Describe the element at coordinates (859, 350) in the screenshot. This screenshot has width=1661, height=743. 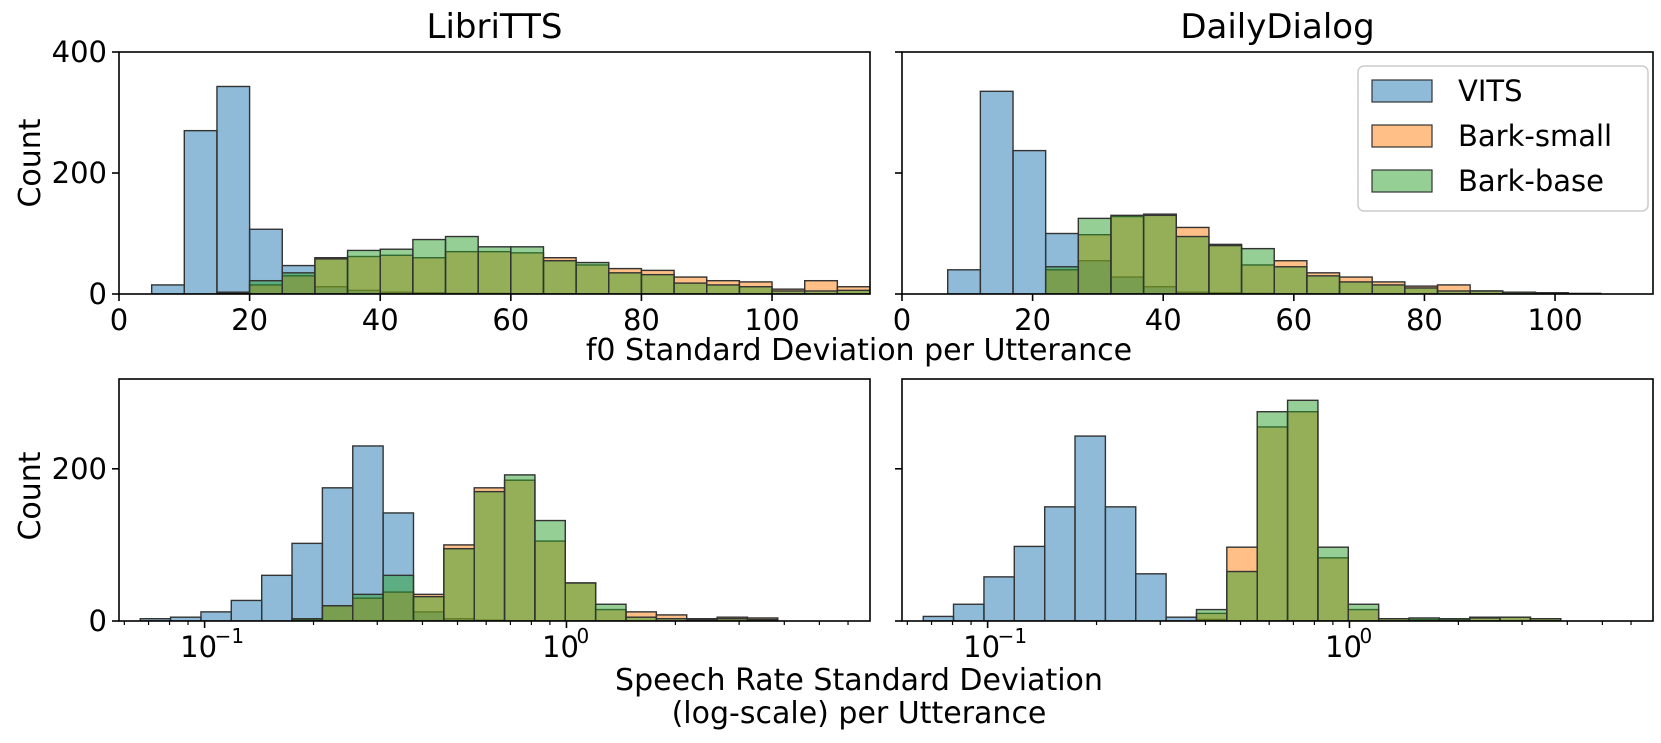
I see `x-axis-label-f0: f0 Standard Deviation per Utterance` at that location.